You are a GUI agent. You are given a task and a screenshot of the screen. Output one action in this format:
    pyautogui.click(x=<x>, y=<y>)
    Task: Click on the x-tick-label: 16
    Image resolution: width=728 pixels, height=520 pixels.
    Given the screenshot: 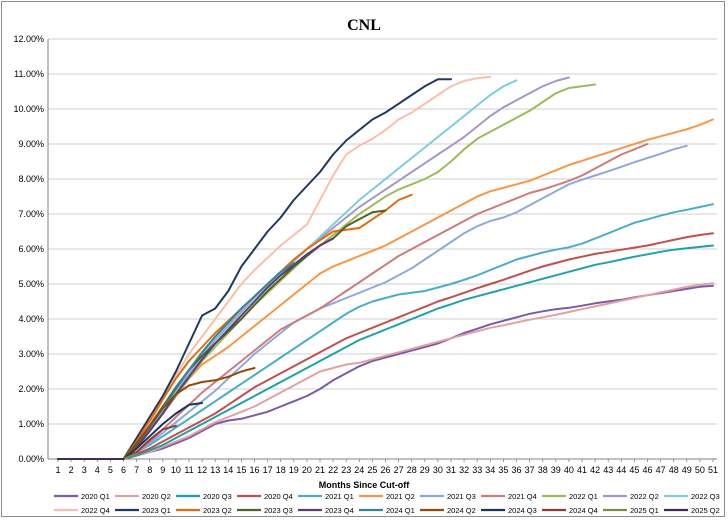 What is the action you would take?
    pyautogui.click(x=254, y=470)
    